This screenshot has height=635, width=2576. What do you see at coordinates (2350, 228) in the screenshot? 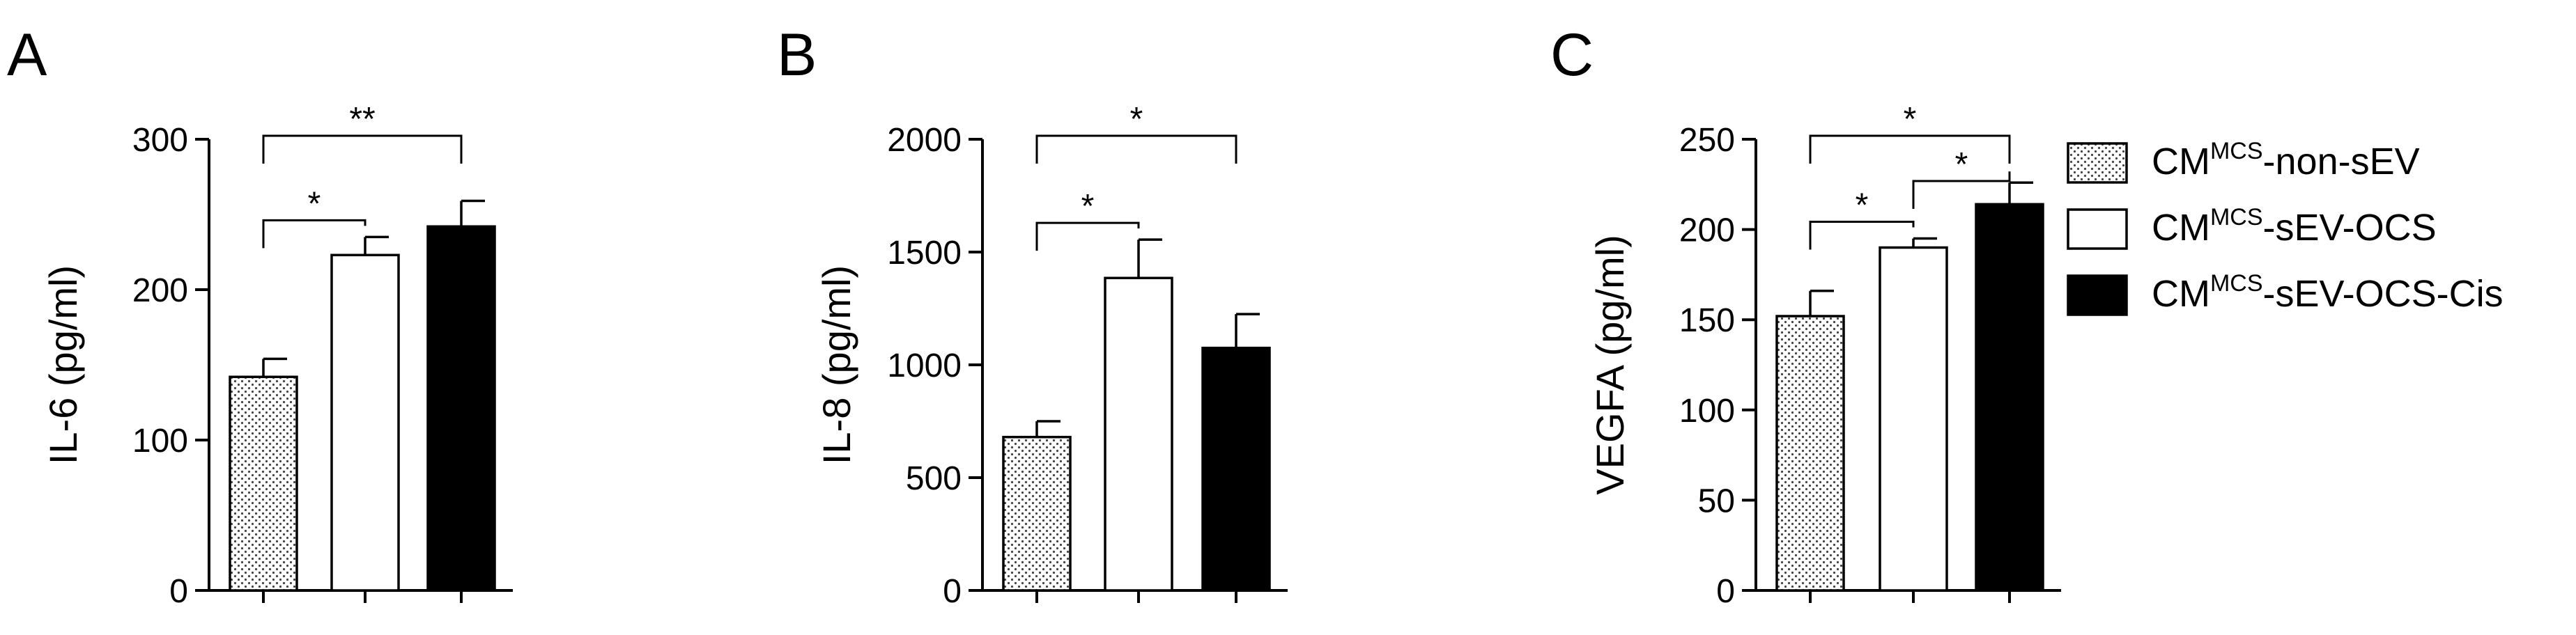
I see `legend-suffix: -sEV-OCS` at bounding box center [2350, 228].